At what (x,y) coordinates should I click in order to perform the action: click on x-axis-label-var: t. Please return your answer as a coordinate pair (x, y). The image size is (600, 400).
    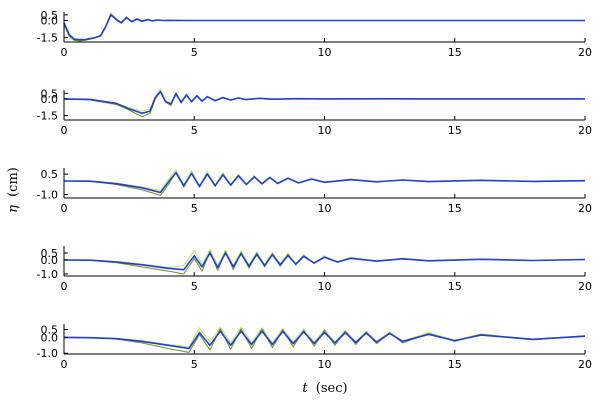
    Looking at the image, I should click on (305, 388).